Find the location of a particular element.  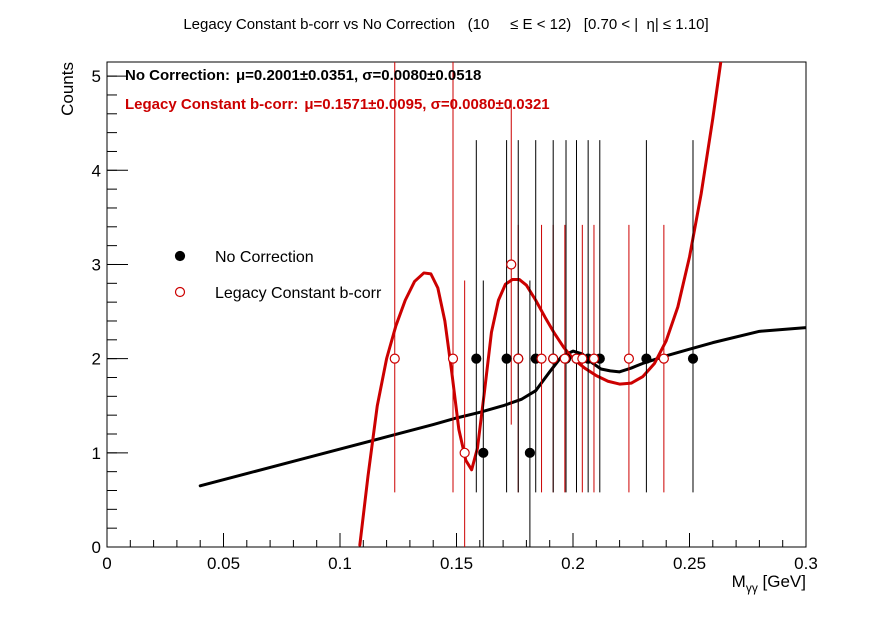

legend-label-legacy-constant: Legacy Constant b-corr is located at coordinates (298, 293).